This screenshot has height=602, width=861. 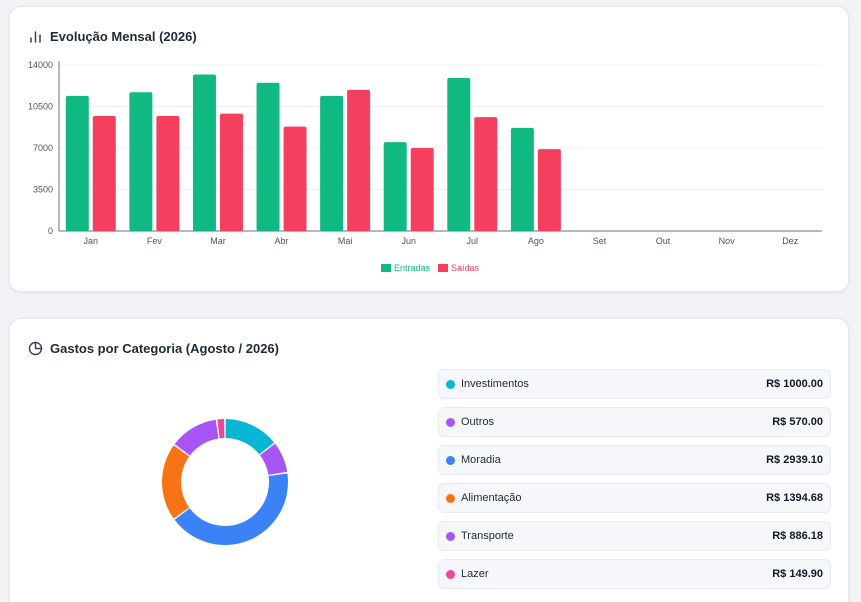 What do you see at coordinates (359, 160) in the screenshot?
I see `bar-saidas-mai` at bounding box center [359, 160].